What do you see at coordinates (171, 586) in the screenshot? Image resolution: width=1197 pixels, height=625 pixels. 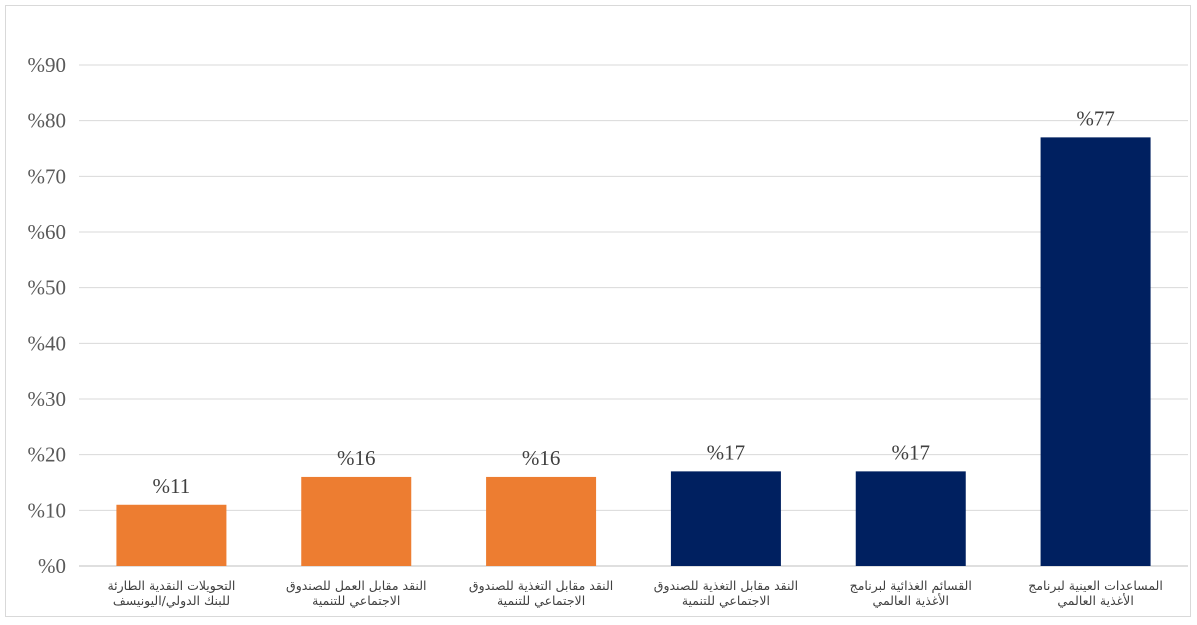 I see `category-label: التحويلات النقدية الطارئة` at bounding box center [171, 586].